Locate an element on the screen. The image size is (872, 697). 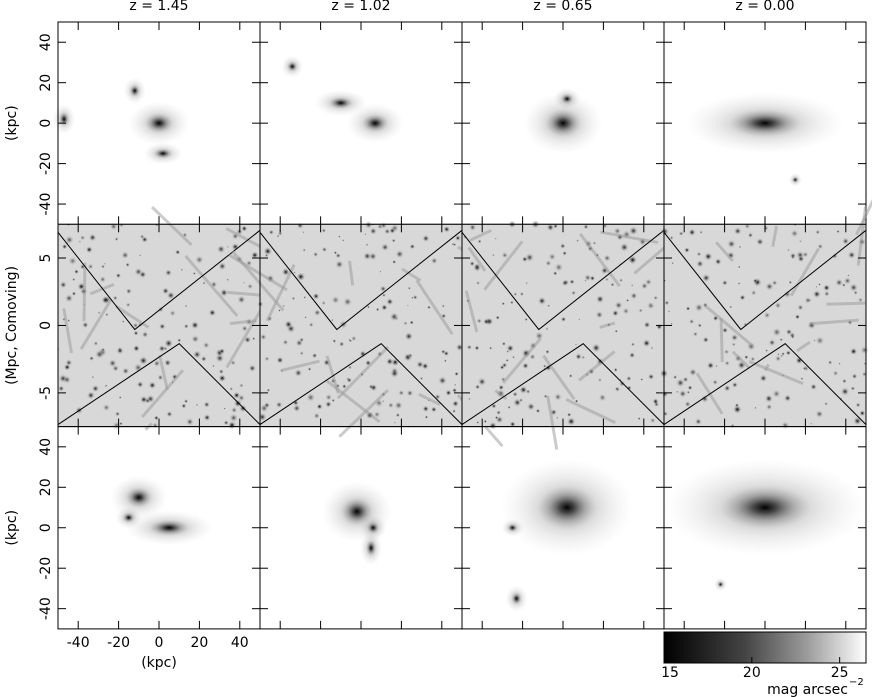
path-line is located at coordinates (361, 384).